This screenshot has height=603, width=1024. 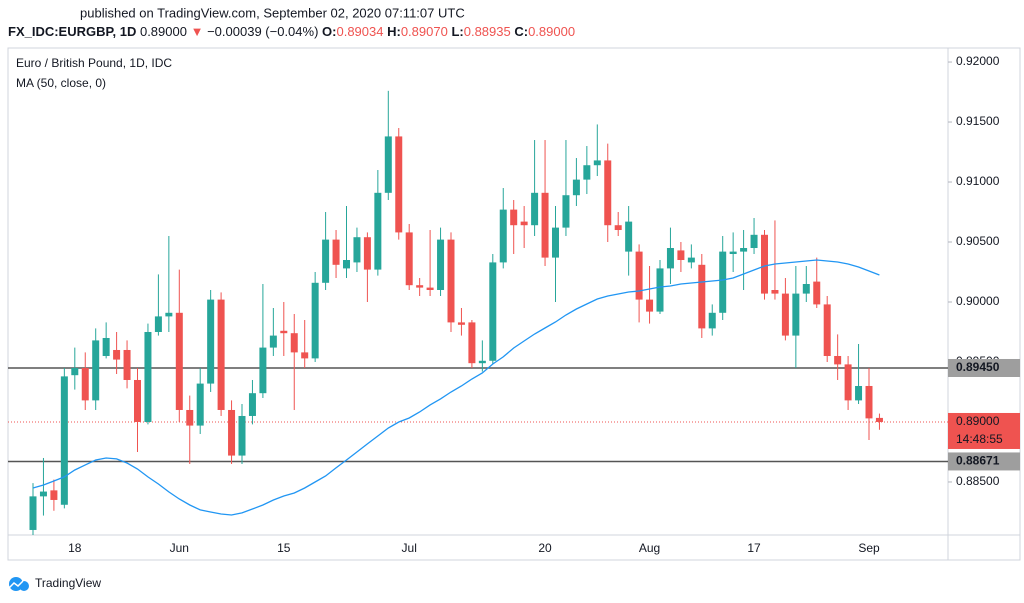 I want to click on hline-label: 0.88671, so click(x=978, y=461).